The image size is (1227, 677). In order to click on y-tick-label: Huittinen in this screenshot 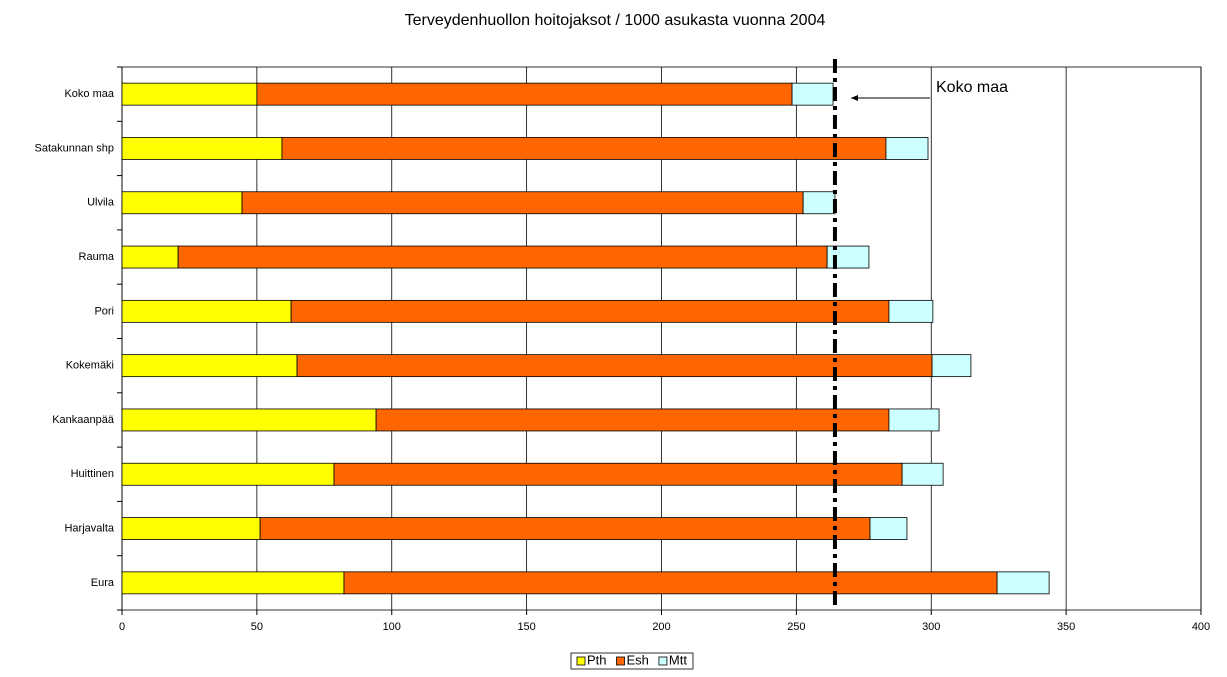, I will do `click(92, 474)`.